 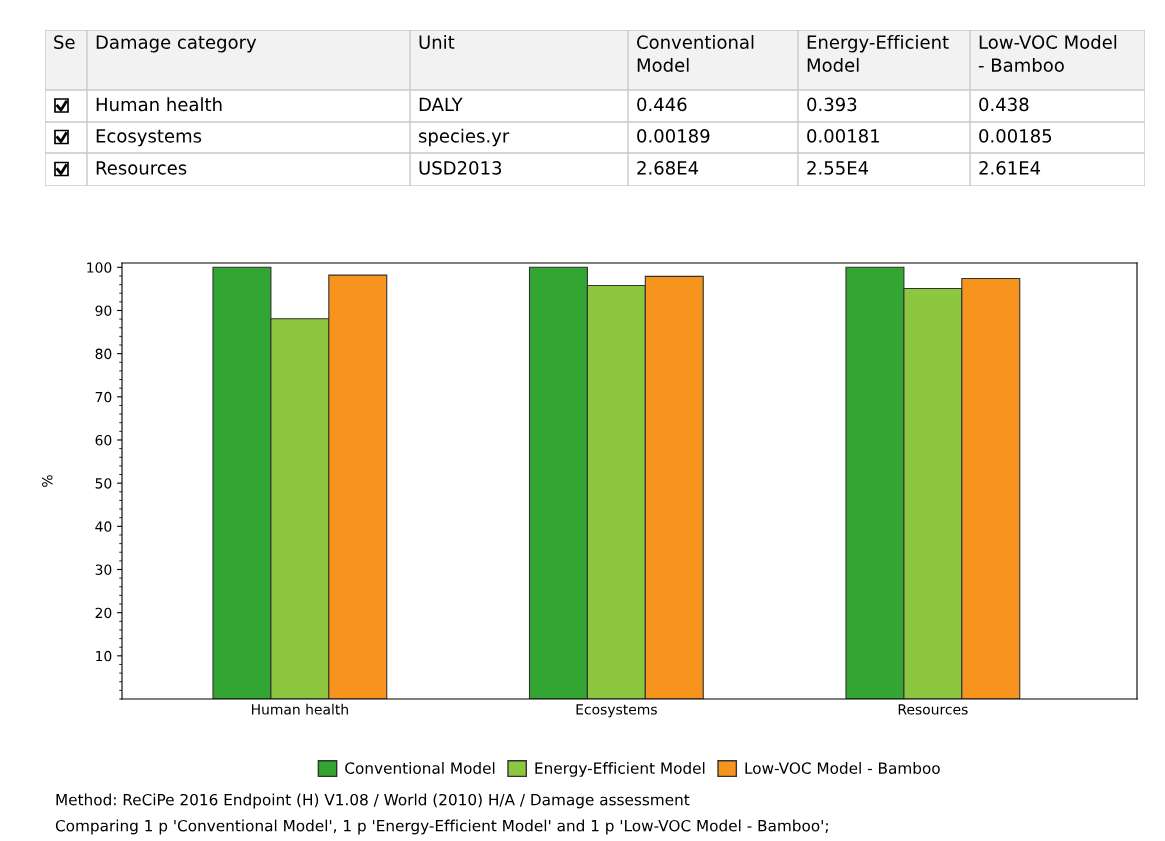 I want to click on legend-label: Energy-Efficient Model, so click(x=620, y=769).